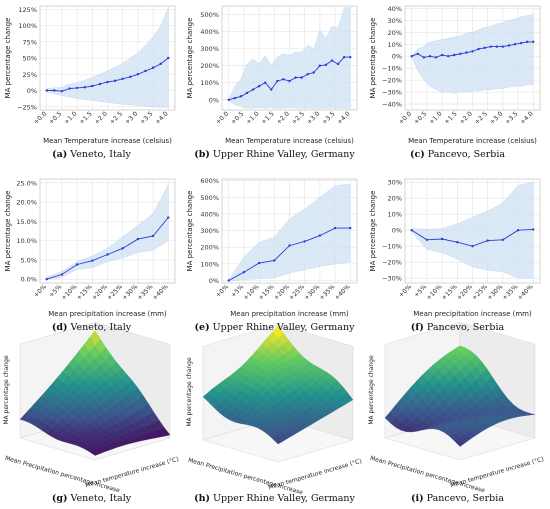 The image size is (550, 509). Describe the element at coordinates (30, 59) in the screenshot. I see `y-tick-label: 50%` at that location.